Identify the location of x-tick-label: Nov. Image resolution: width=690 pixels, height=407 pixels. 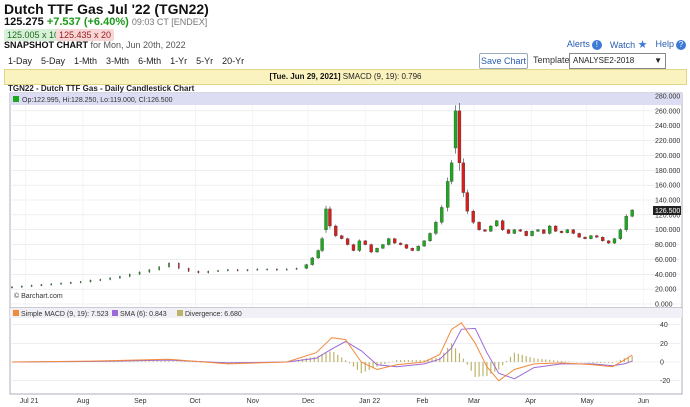
(253, 401).